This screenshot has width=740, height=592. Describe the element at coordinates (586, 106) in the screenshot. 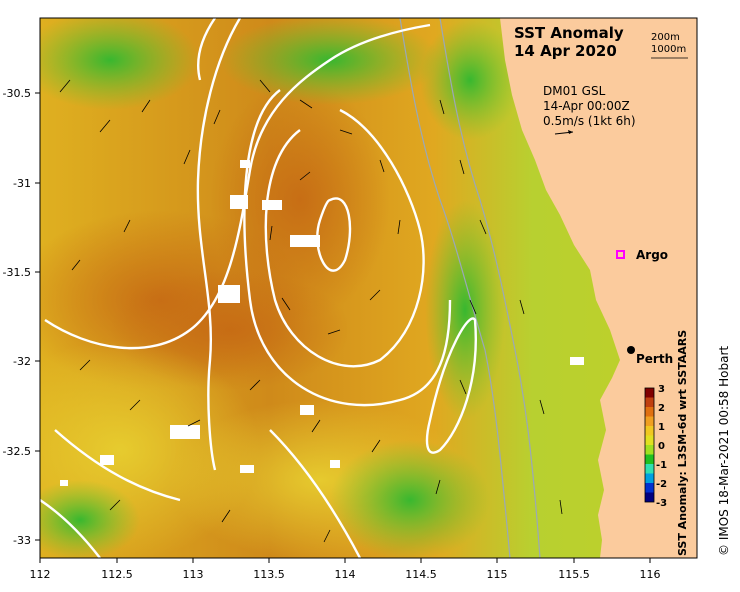

I see `current-time-label: 14-Apr 00:00Z` at that location.